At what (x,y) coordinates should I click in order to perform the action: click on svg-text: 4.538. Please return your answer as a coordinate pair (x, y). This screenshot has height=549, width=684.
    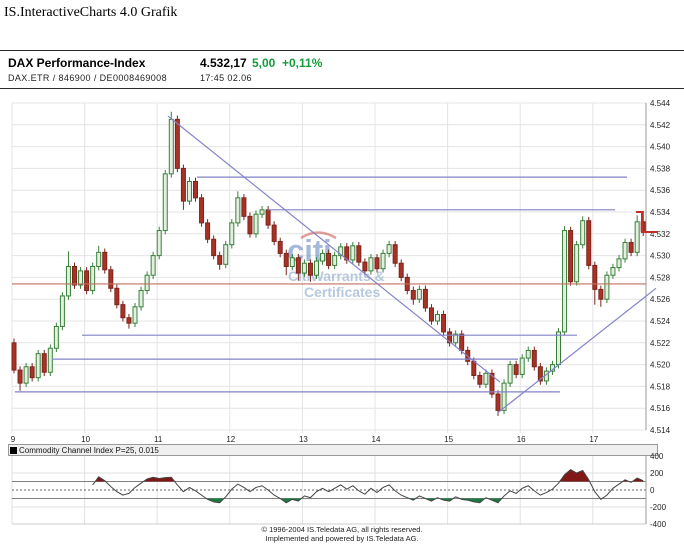
    Looking at the image, I should click on (660, 168).